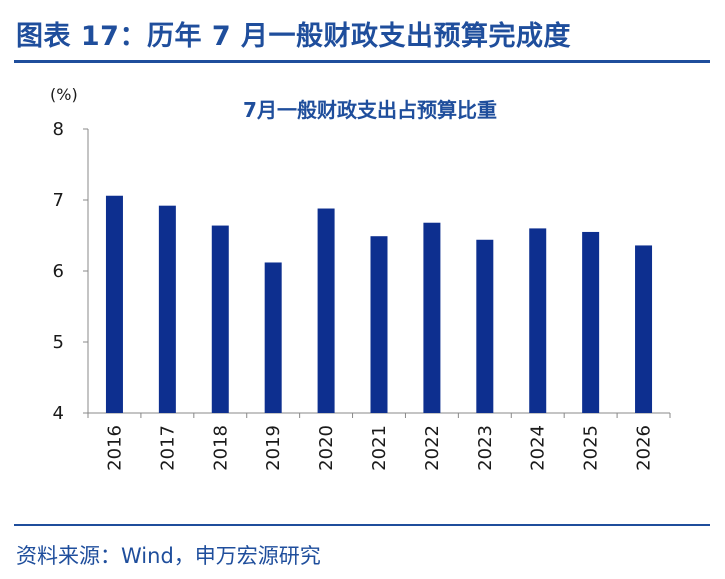  I want to click on bar-2020, so click(326, 310).